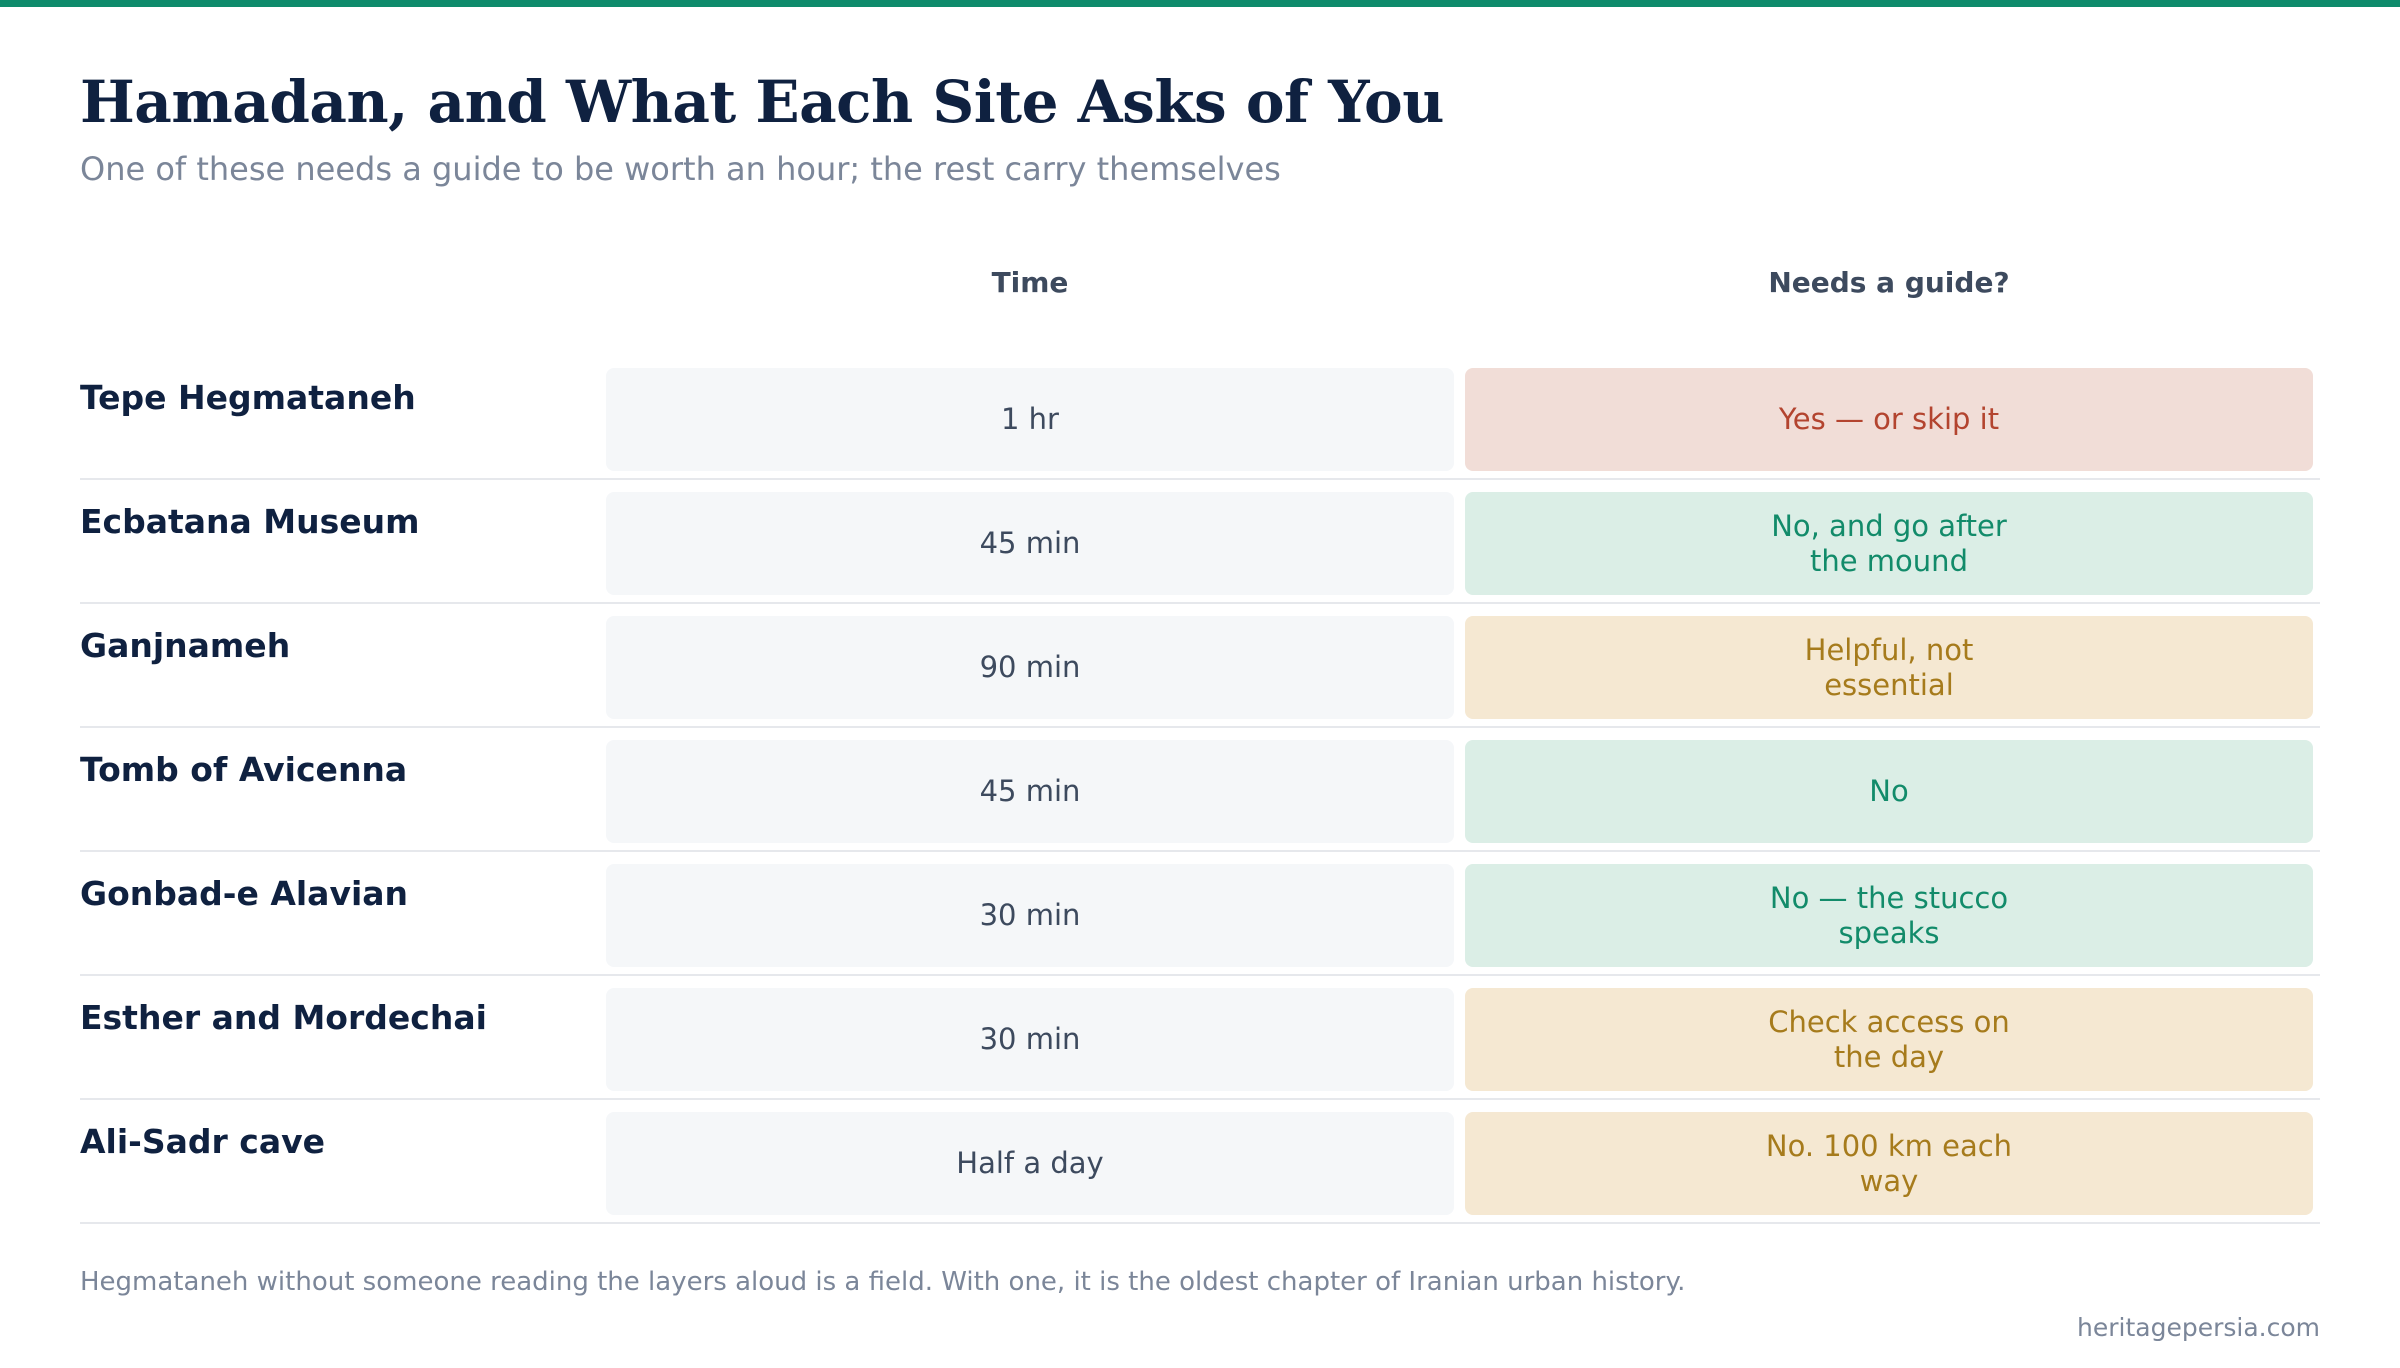 The height and width of the screenshot is (1368, 2400). I want to click on time-cell: Half a day, so click(1030, 1163).